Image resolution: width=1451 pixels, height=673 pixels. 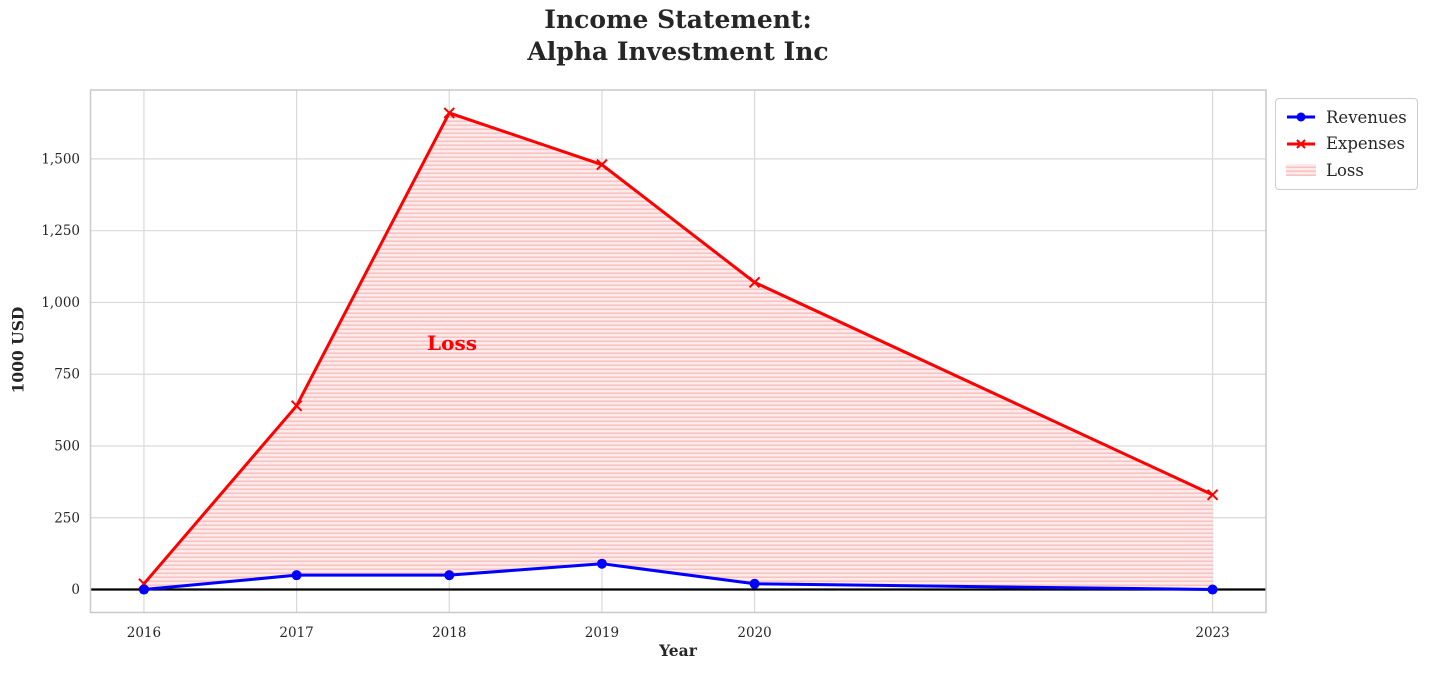 I want to click on revenues-line, so click(x=678, y=577).